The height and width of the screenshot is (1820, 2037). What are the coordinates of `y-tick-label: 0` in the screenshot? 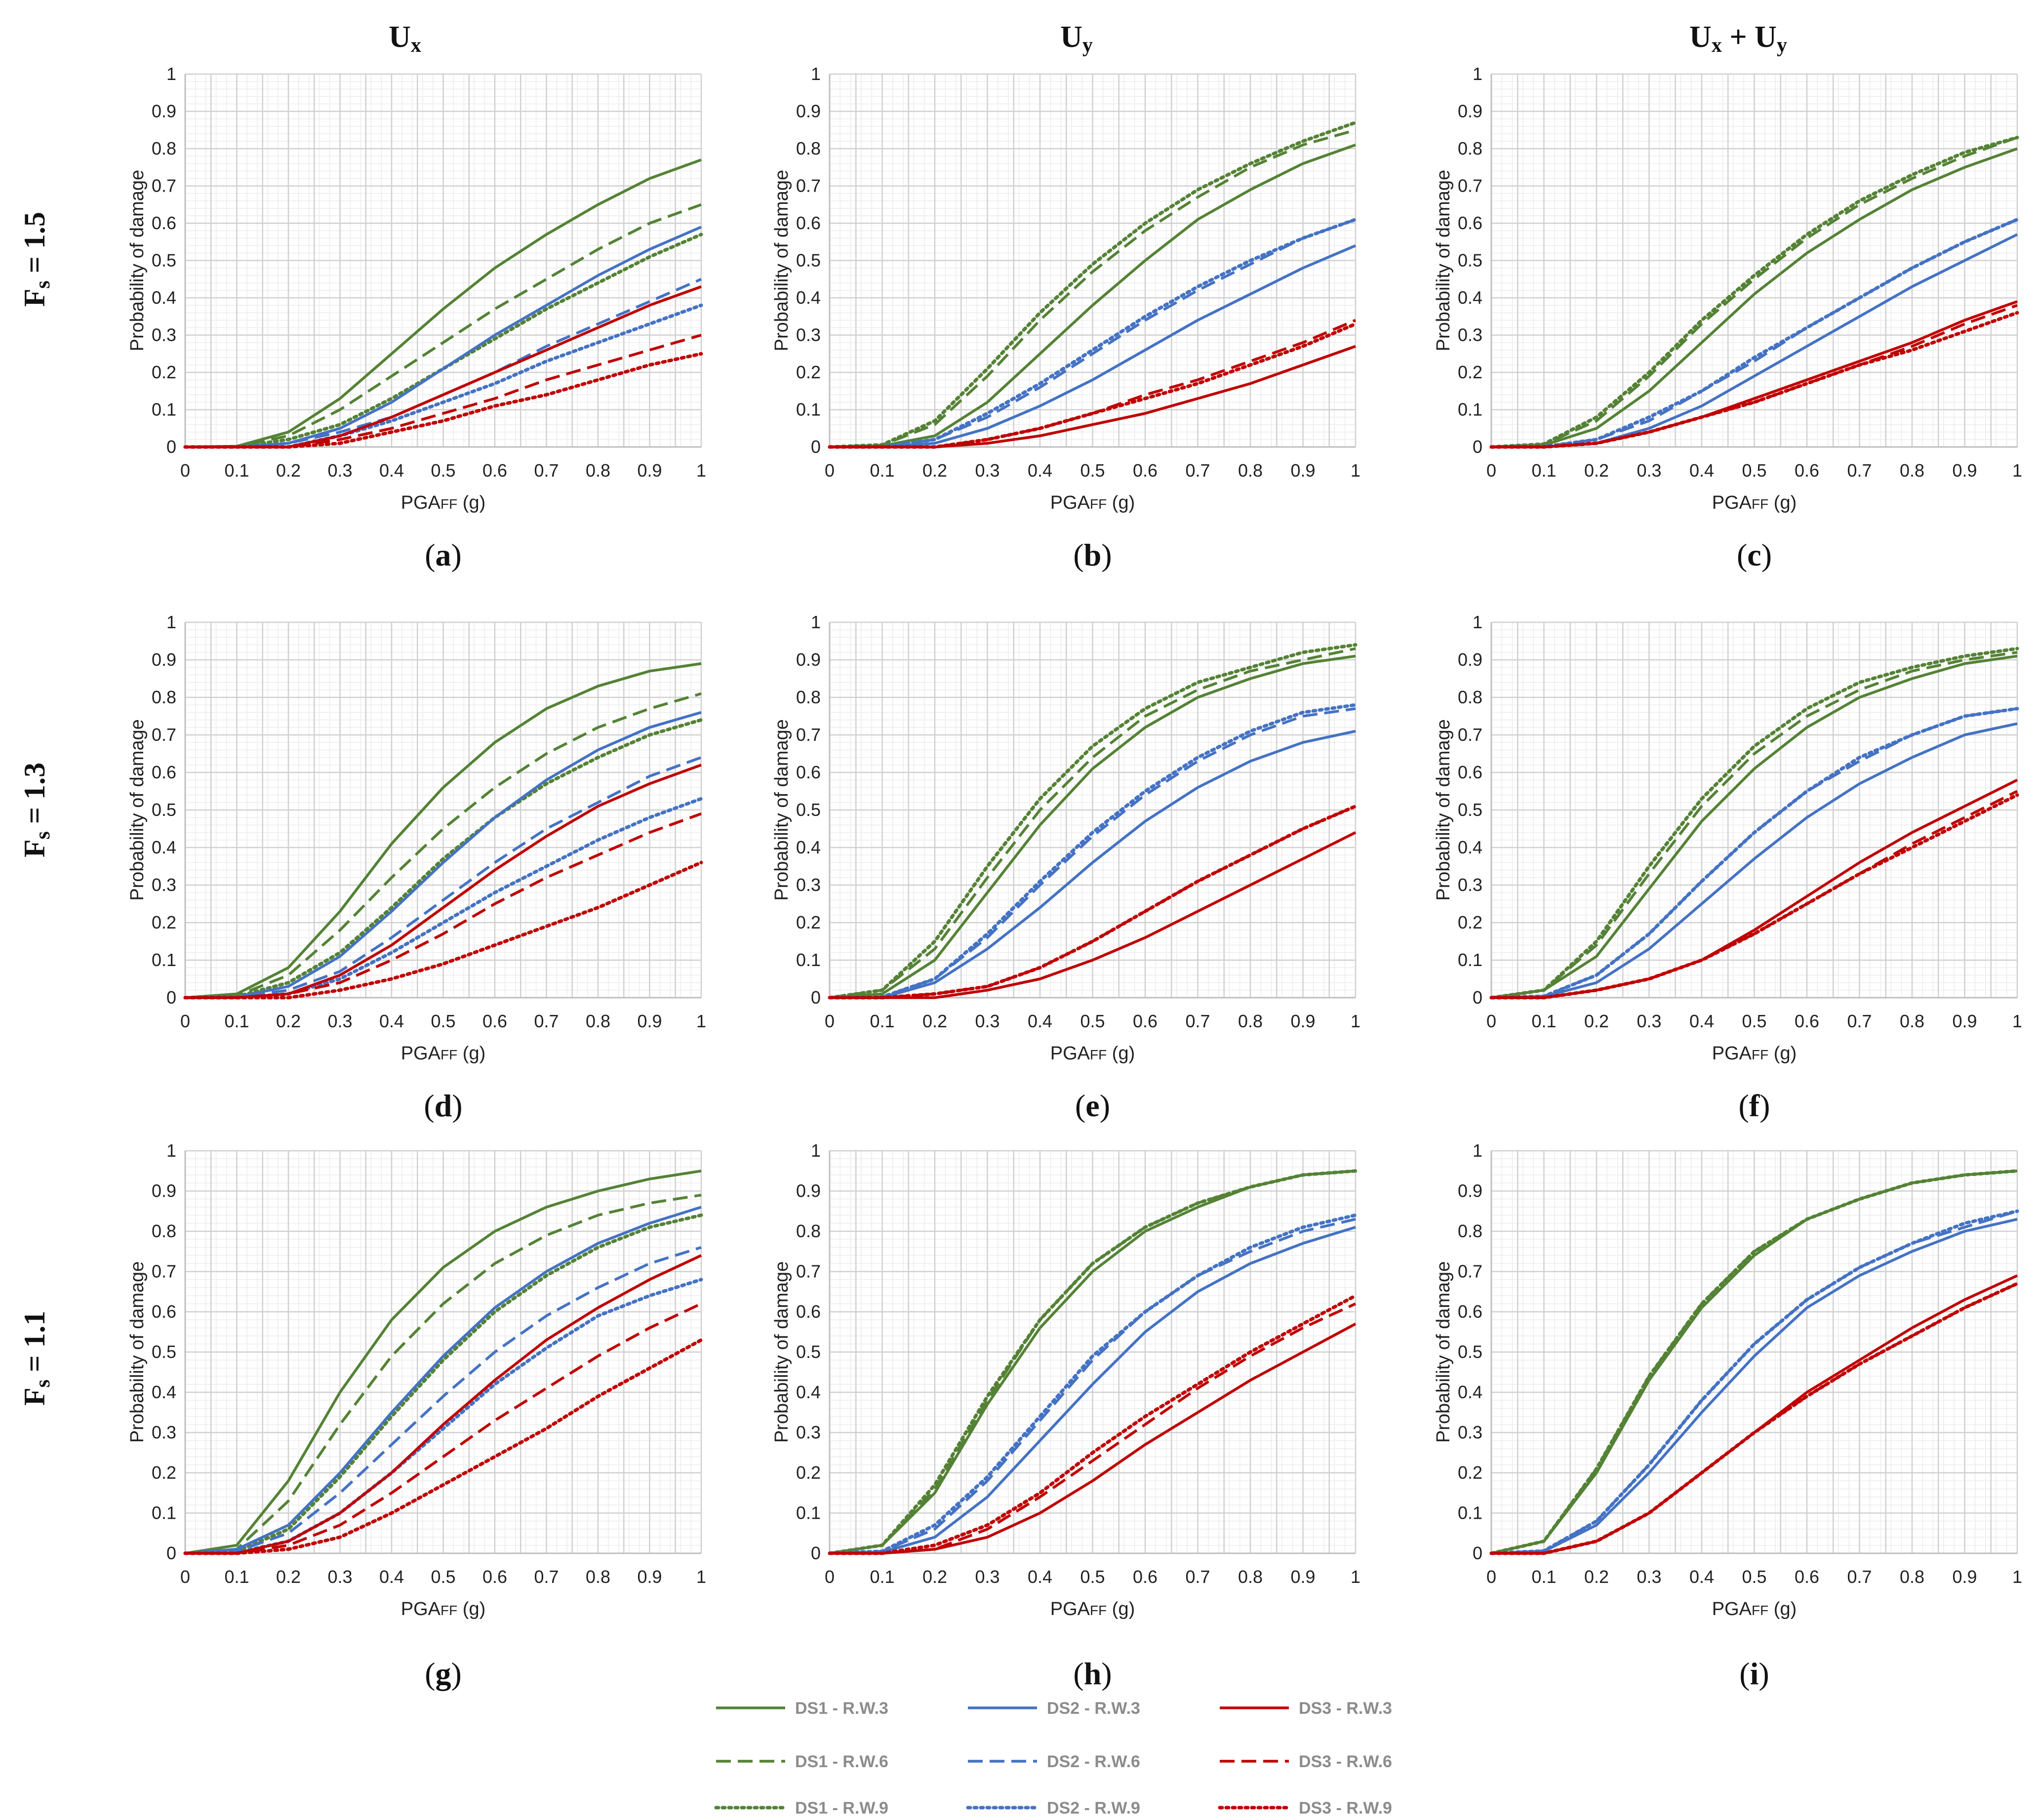 It's located at (1477, 997).